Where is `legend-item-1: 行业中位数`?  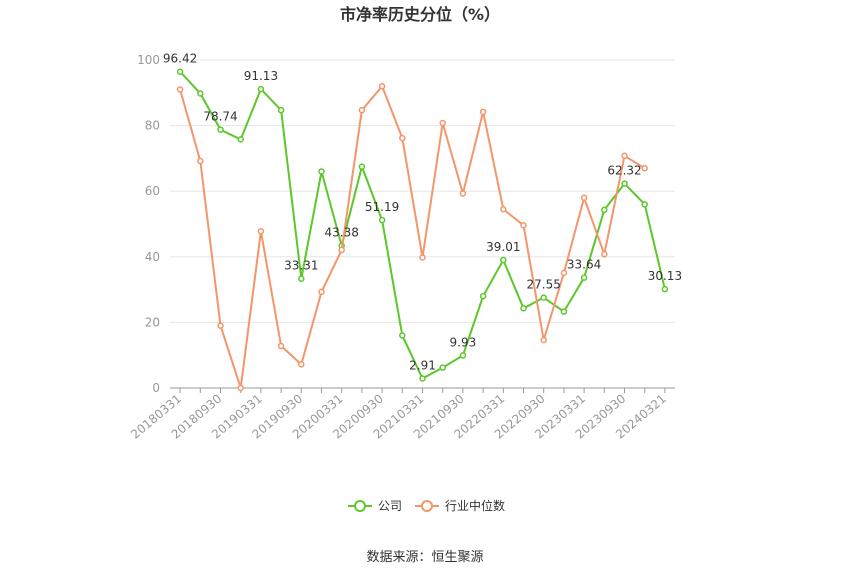
legend-item-1: 行业中位数 is located at coordinates (460, 505).